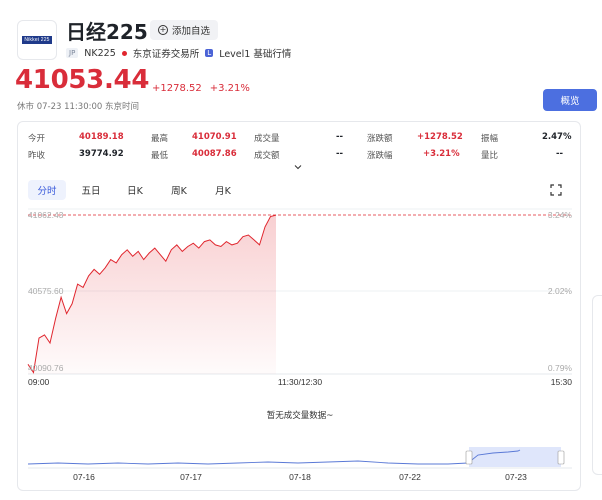 Image resolution: width=602 pixels, height=500 pixels. Describe the element at coordinates (122, 107) in the screenshot. I see `status-timezone: 东京时间` at that location.